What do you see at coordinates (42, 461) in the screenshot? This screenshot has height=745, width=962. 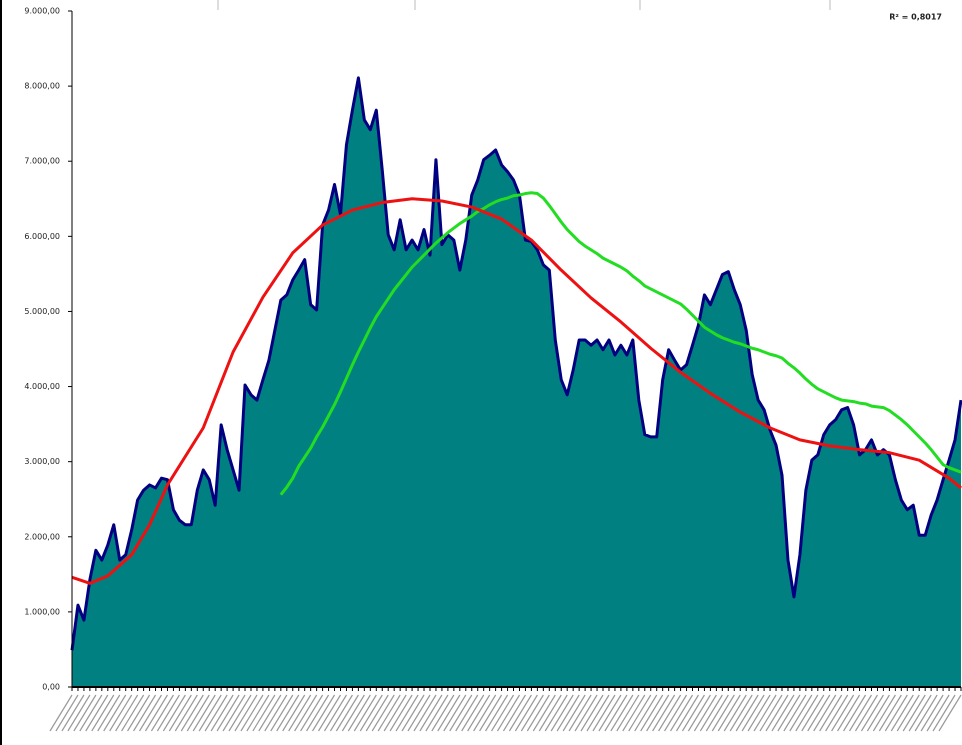 I see `y-tick-label: 3.000,00` at bounding box center [42, 461].